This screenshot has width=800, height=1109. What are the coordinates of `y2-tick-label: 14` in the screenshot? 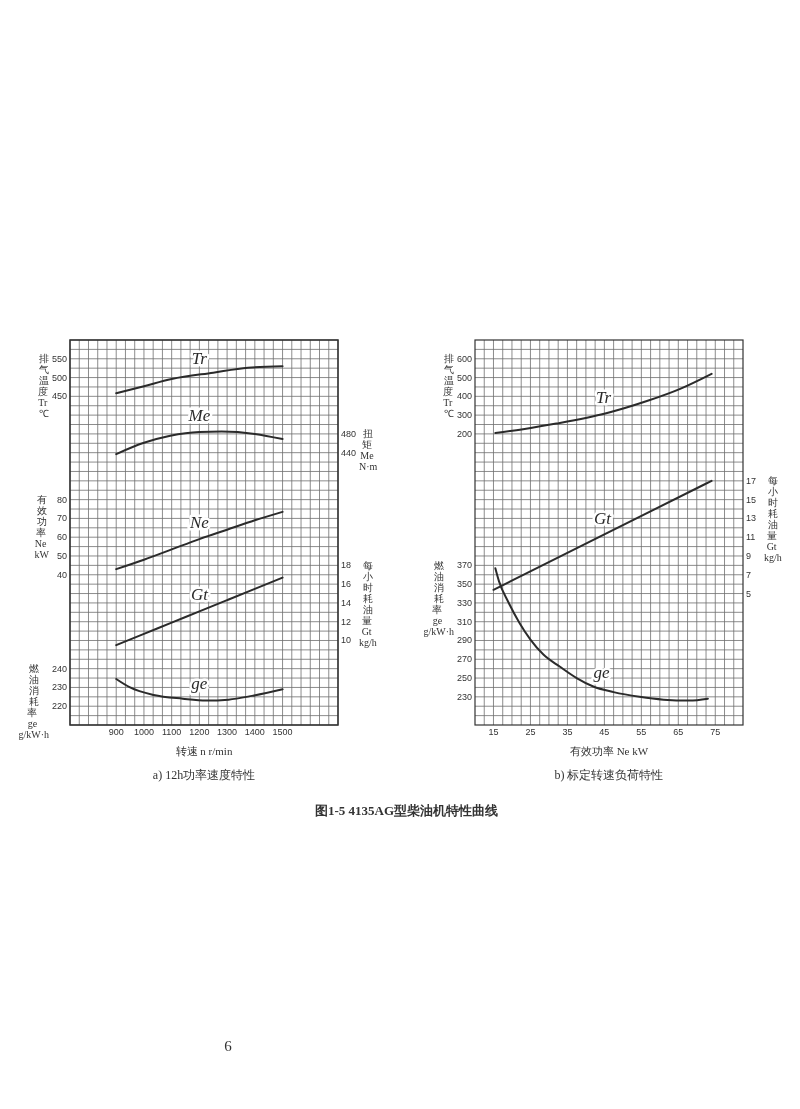 It's located at (346, 602).